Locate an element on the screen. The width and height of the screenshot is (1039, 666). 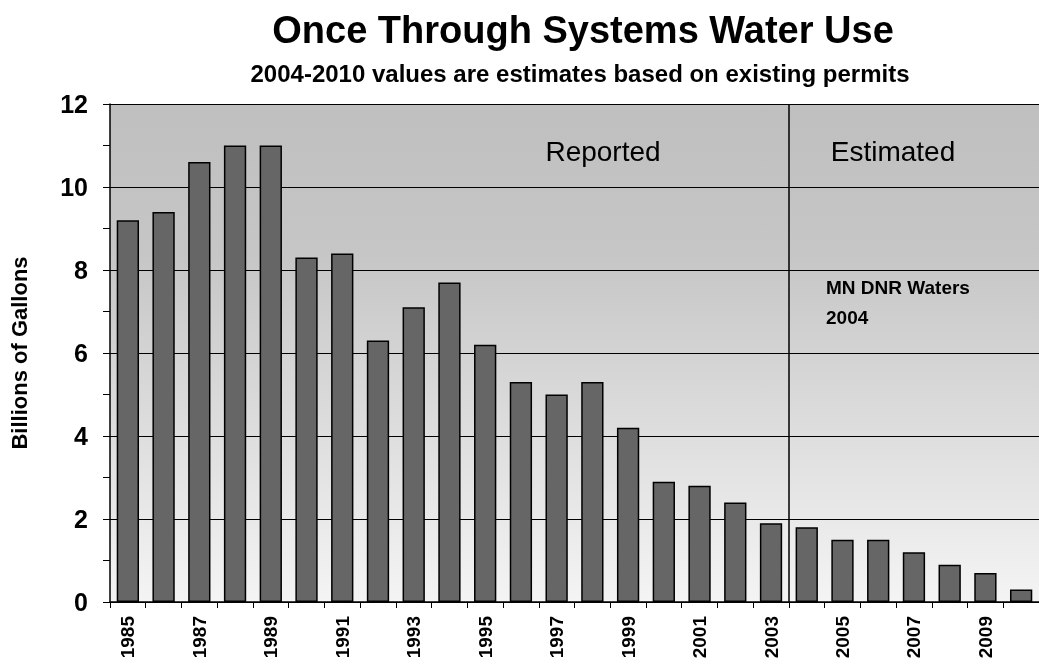
y-tick-label: 12 is located at coordinates (74, 104).